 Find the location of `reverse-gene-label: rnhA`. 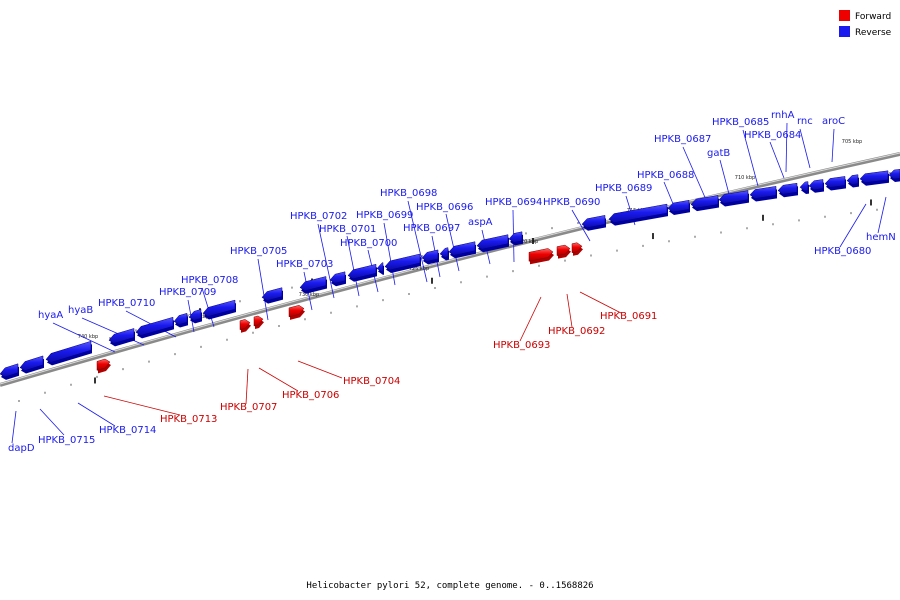

reverse-gene-label: rnhA is located at coordinates (783, 115).